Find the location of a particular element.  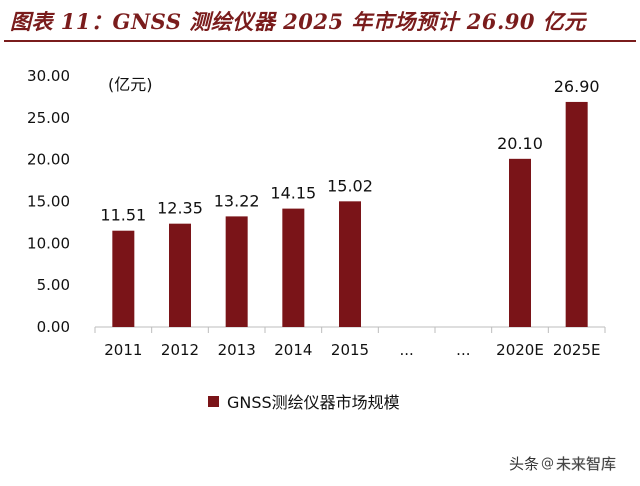

data-label: 20.10 is located at coordinates (520, 143).